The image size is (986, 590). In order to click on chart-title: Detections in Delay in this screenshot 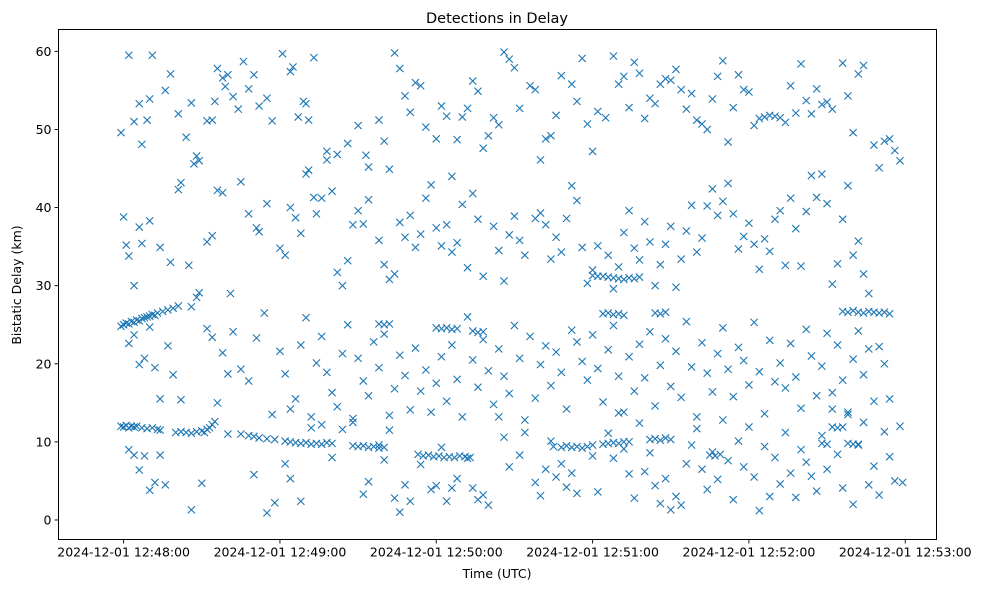, I will do `click(497, 19)`.